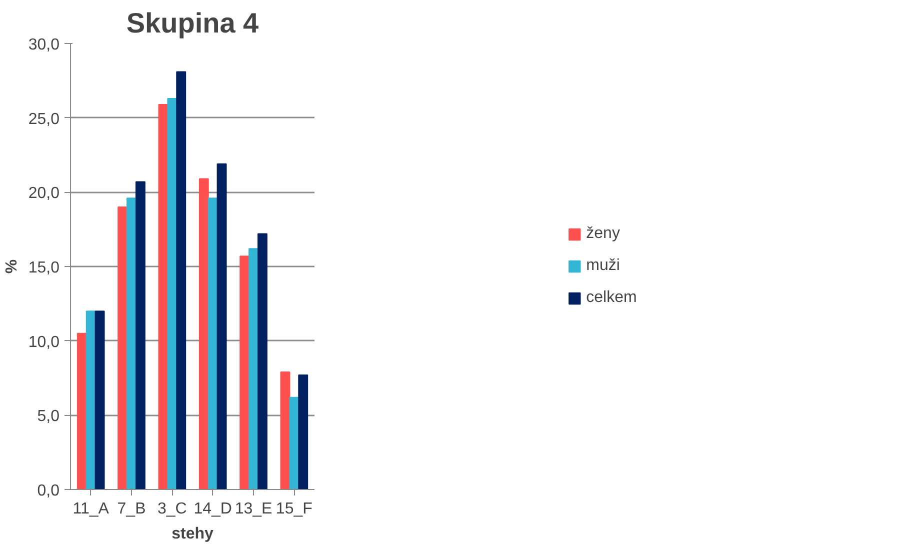 The image size is (902, 553). What do you see at coordinates (11, 266) in the screenshot?
I see `y-axis-title: %` at bounding box center [11, 266].